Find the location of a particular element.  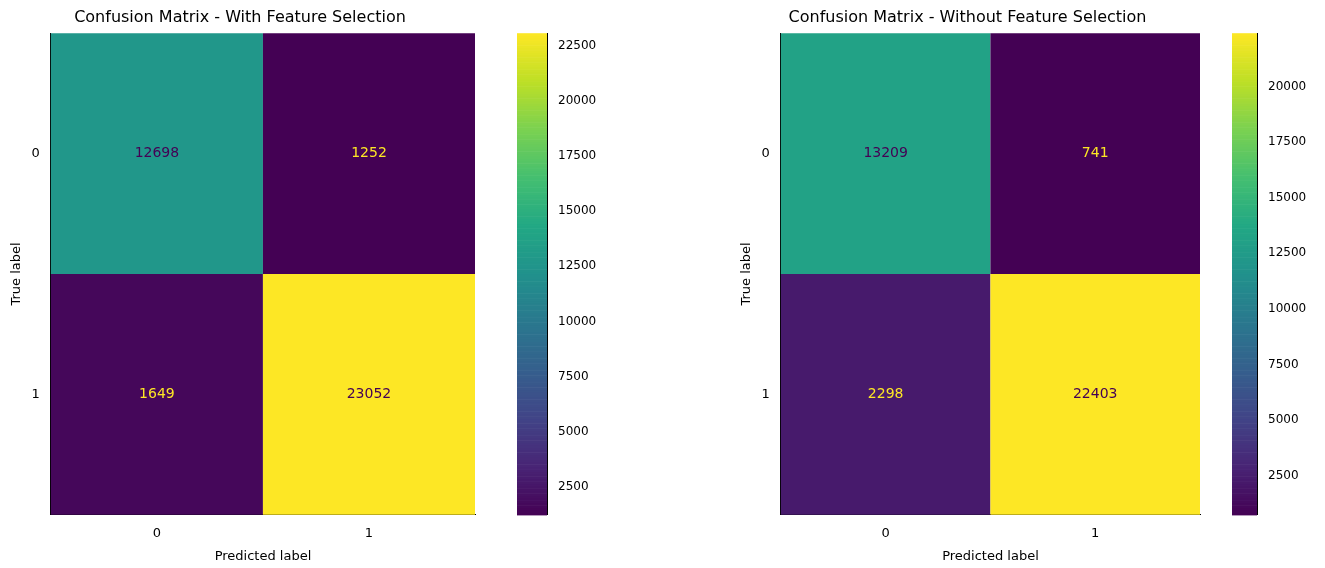

data-label: 23052 is located at coordinates (369, 393).